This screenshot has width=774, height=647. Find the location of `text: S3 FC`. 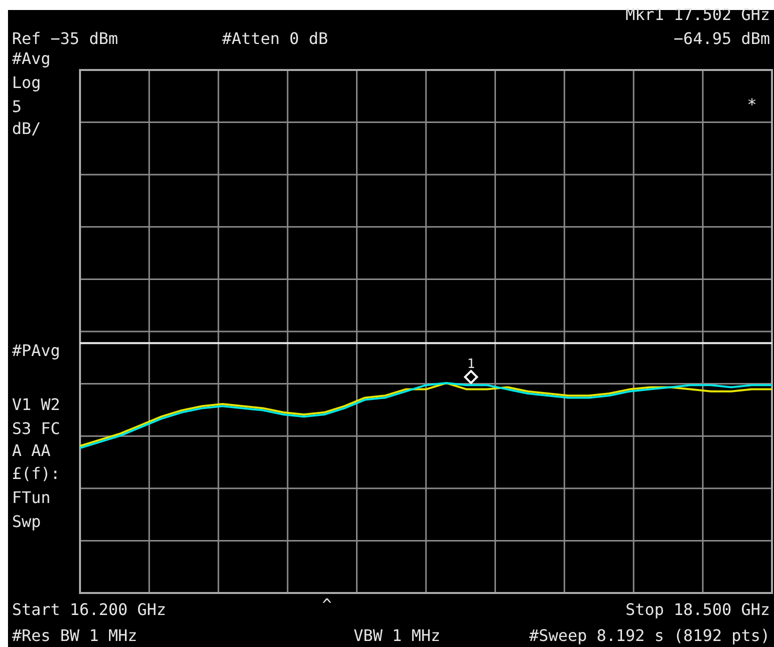

text: S3 FC is located at coordinates (36, 428).